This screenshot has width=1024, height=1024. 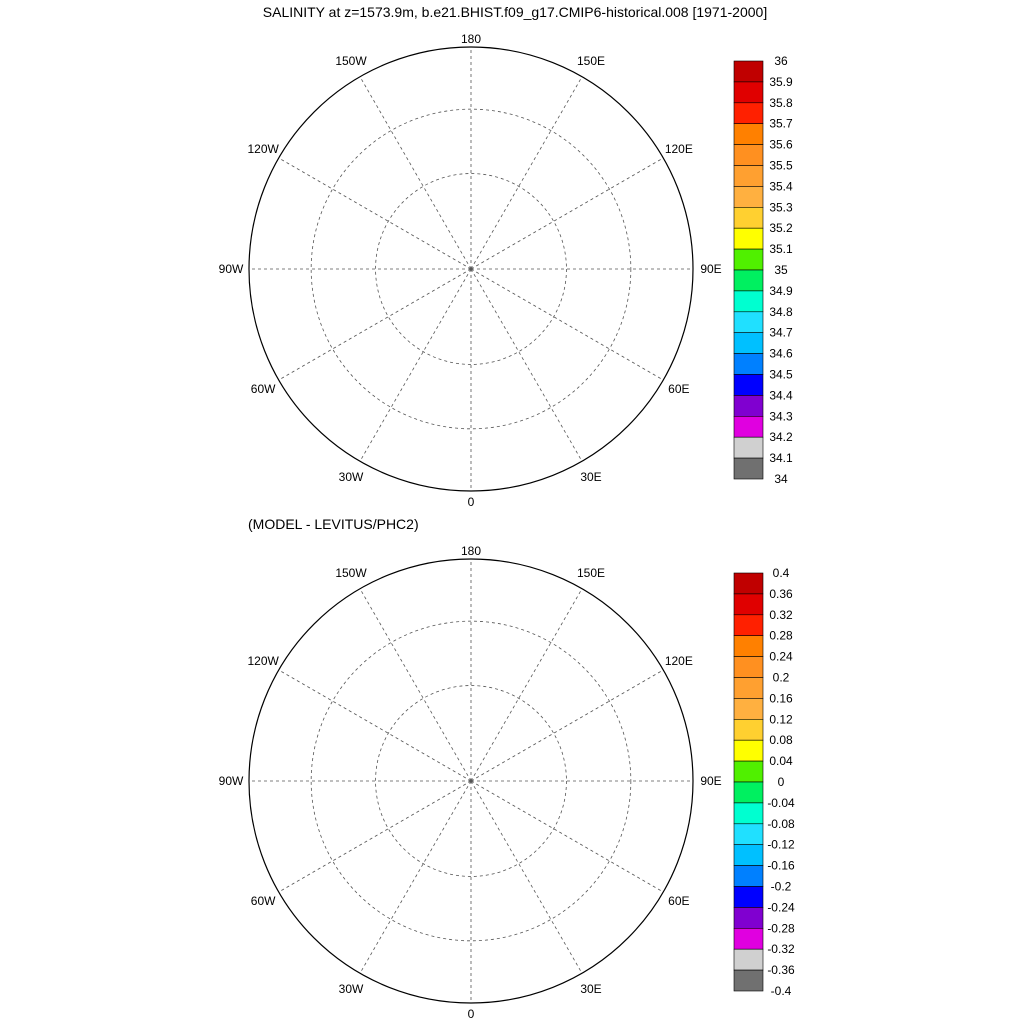 I want to click on colorbar-tick-label: 0, so click(x=781, y=782).